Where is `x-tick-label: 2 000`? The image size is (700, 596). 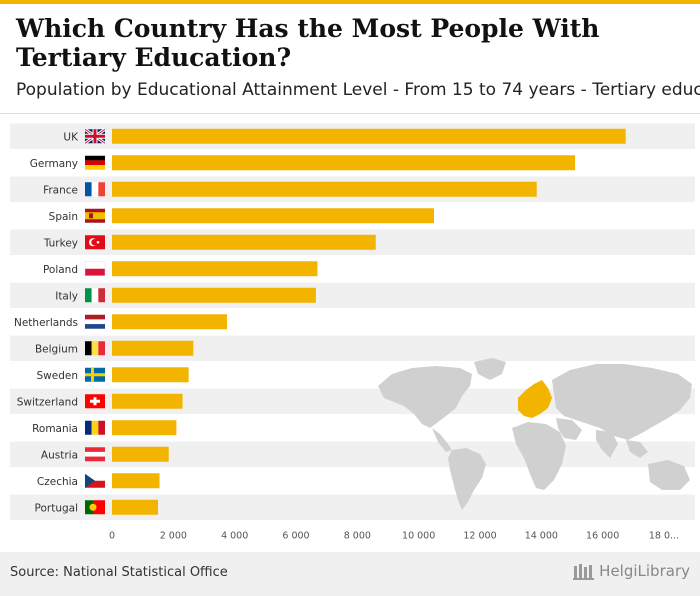 x-tick-label: 2 000 is located at coordinates (173, 536).